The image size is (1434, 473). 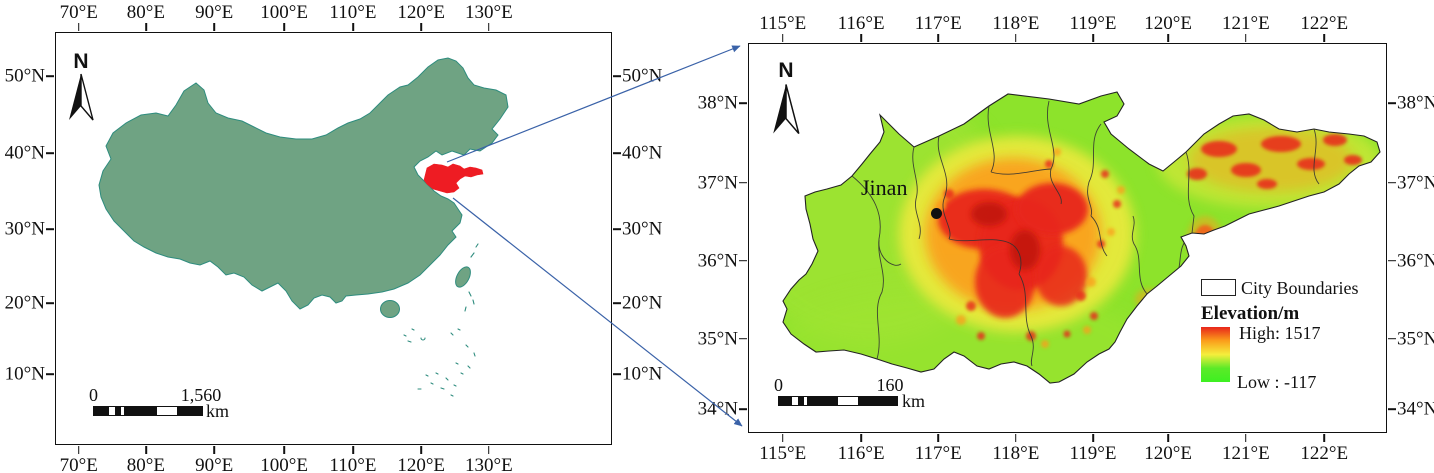 What do you see at coordinates (884, 187) in the screenshot?
I see `city-label: Jinan` at bounding box center [884, 187].